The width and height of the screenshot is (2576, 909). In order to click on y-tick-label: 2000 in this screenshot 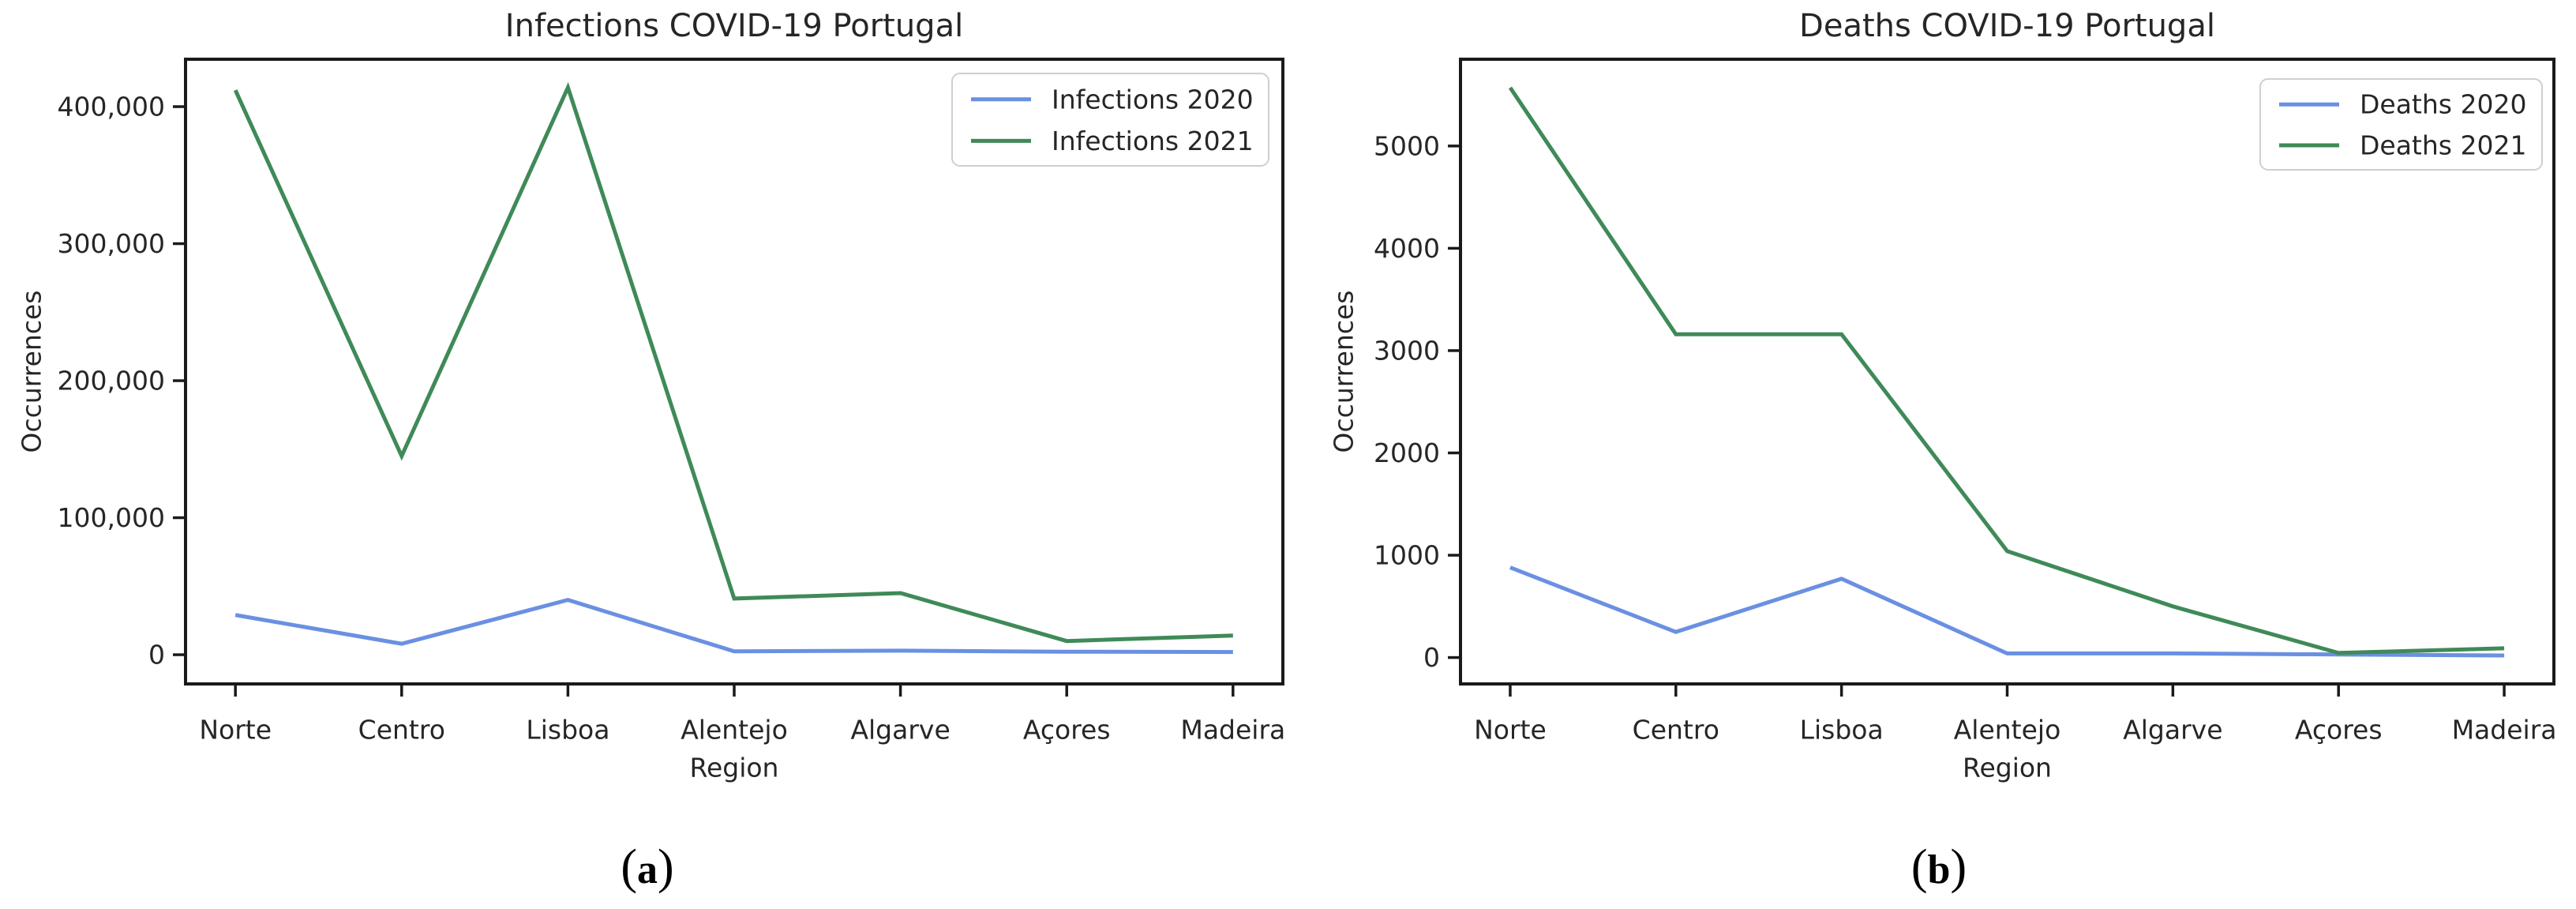, I will do `click(1407, 453)`.